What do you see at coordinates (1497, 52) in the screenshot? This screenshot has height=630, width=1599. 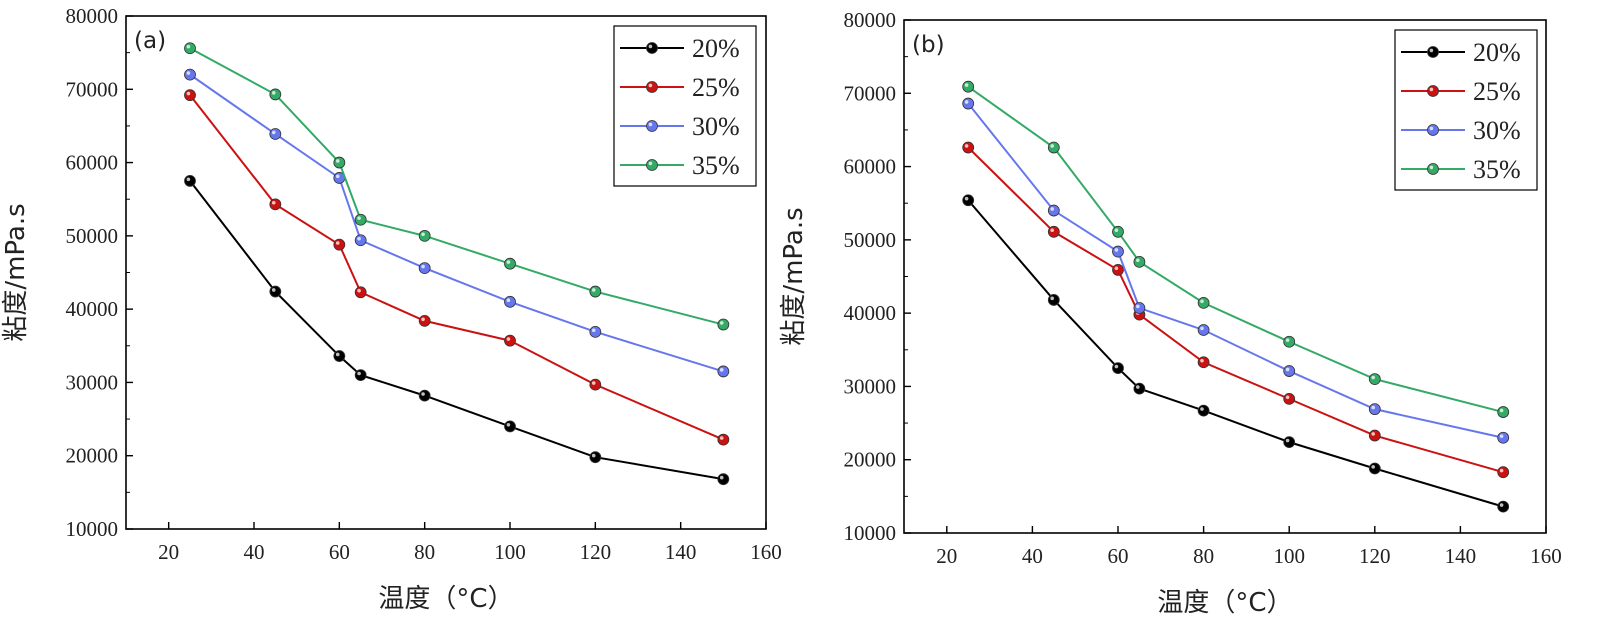 I see `legend-label: 20%` at bounding box center [1497, 52].